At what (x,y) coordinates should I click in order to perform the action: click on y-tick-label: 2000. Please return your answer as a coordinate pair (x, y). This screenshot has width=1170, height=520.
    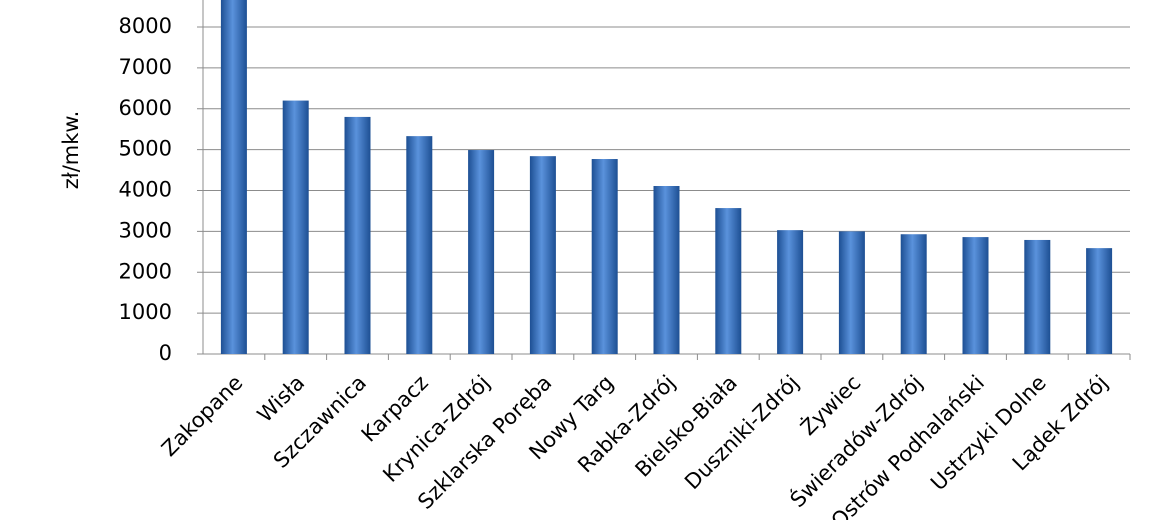
    Looking at the image, I should click on (145, 271).